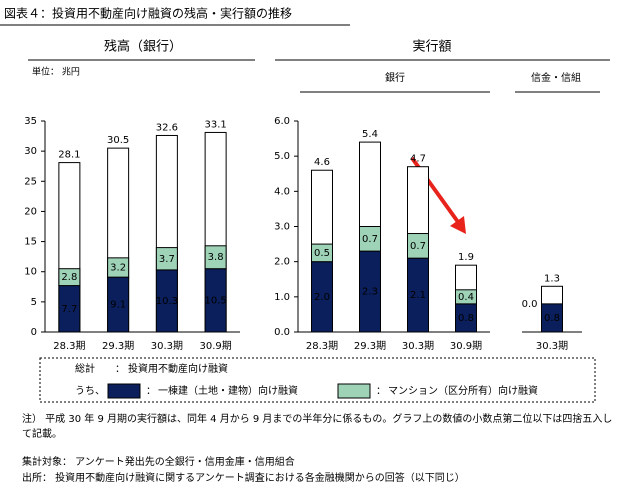 The image size is (633, 489). What do you see at coordinates (30, 121) in the screenshot?
I see `y-tick-label: 35` at bounding box center [30, 121].